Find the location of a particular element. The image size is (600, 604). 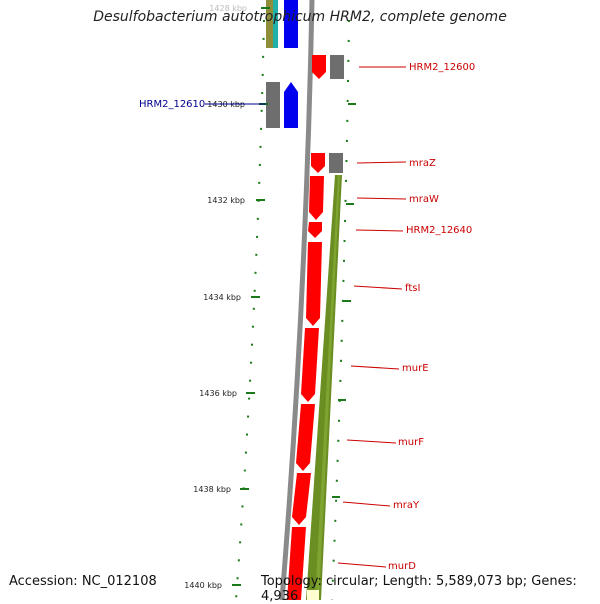

gene-arrow-mraw is located at coordinates (316, 198).